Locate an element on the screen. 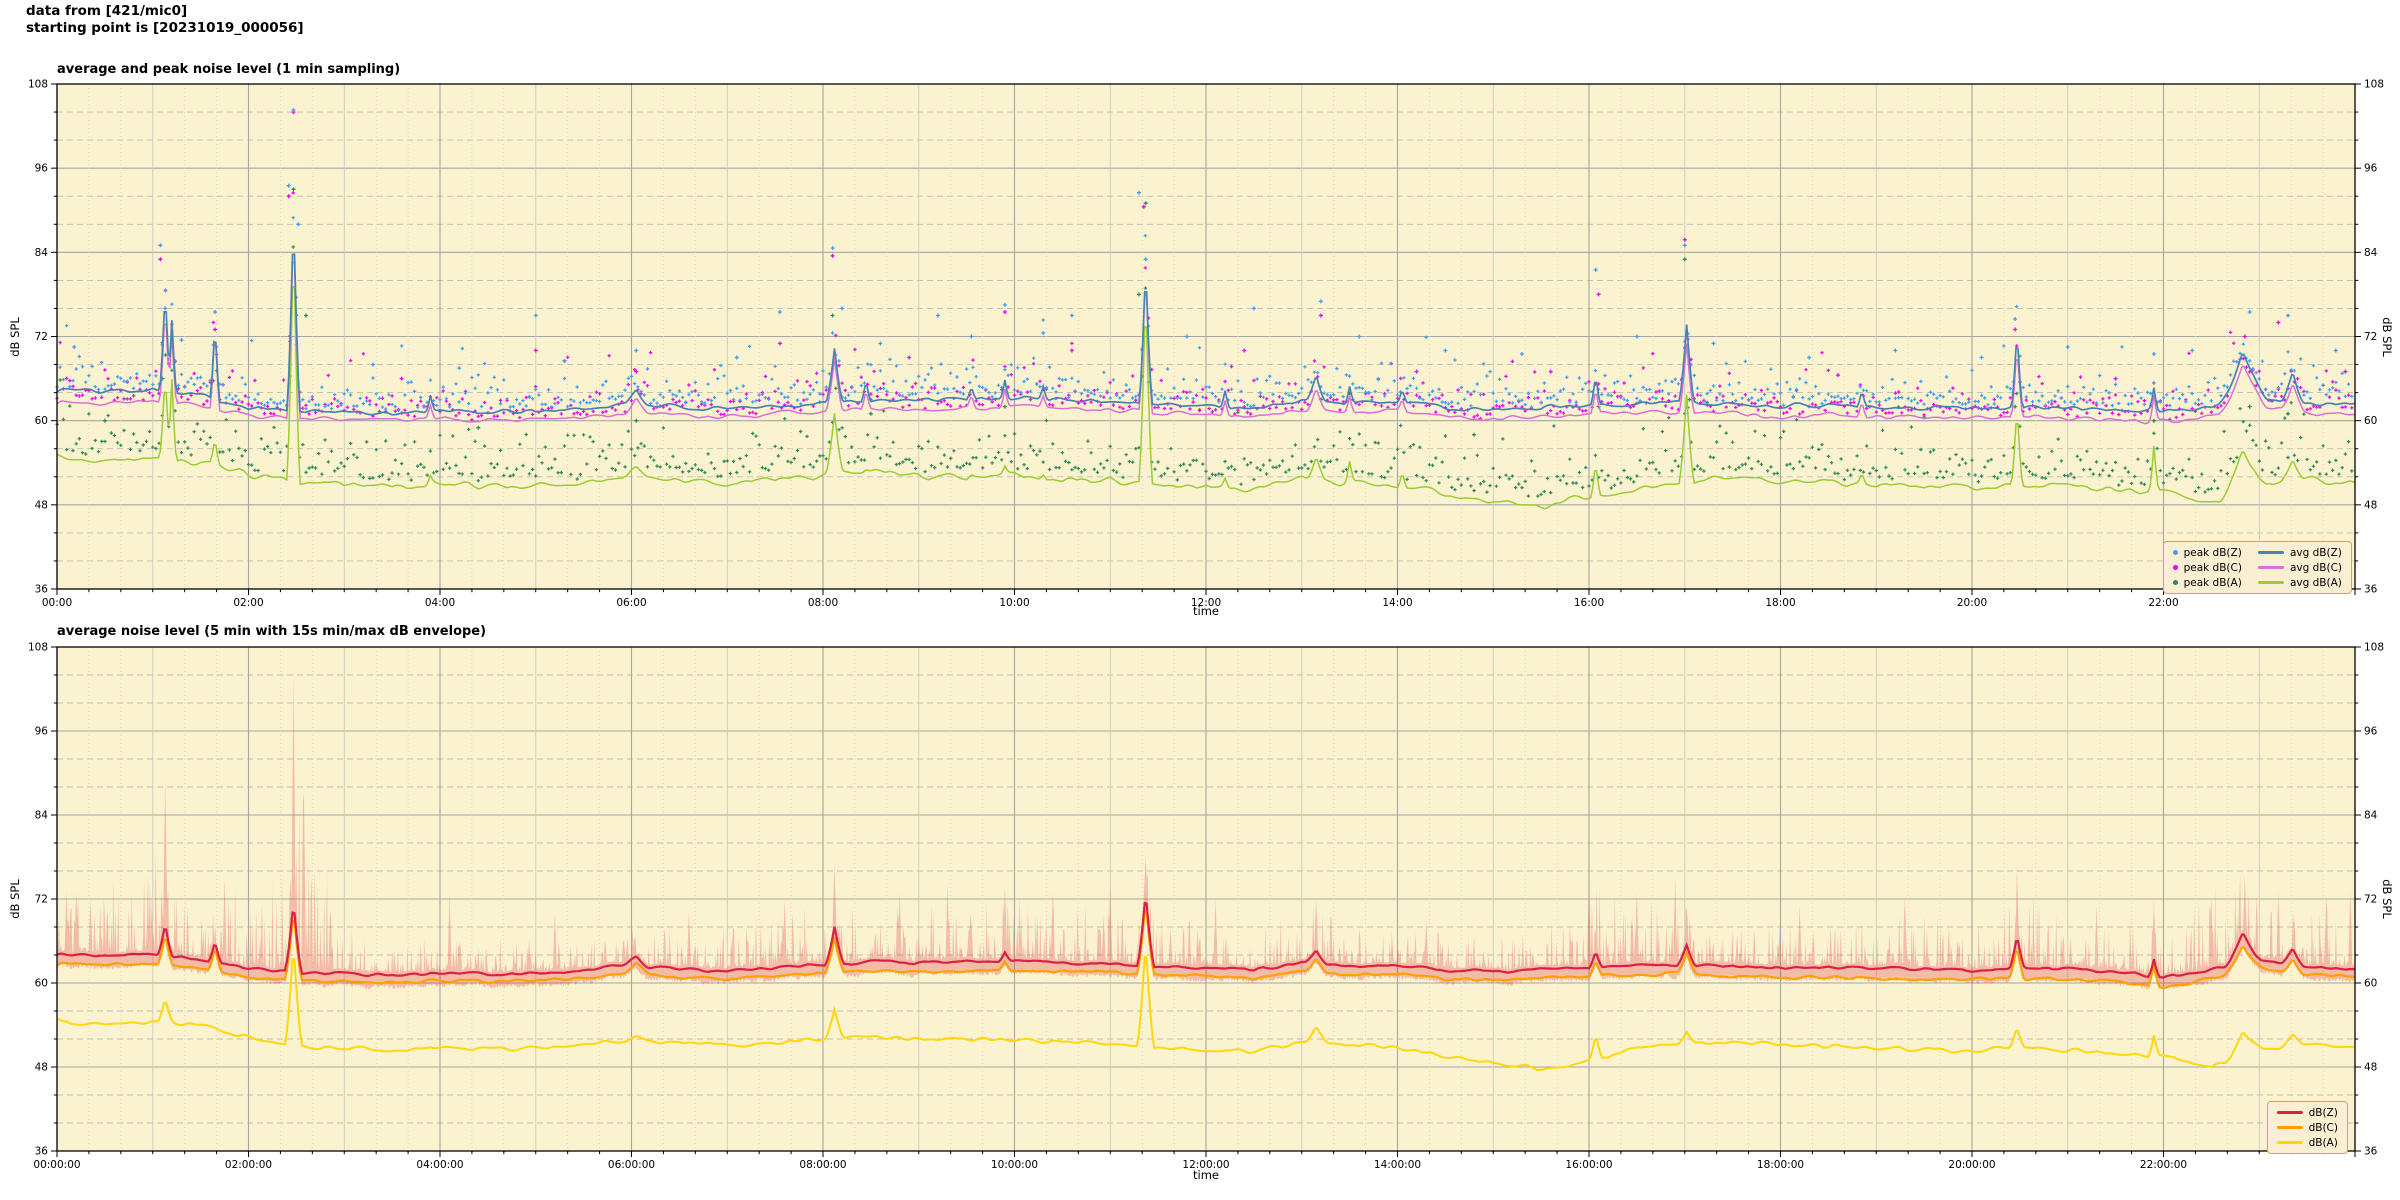  header-line1: data from [421/mic0] is located at coordinates (107, 11).